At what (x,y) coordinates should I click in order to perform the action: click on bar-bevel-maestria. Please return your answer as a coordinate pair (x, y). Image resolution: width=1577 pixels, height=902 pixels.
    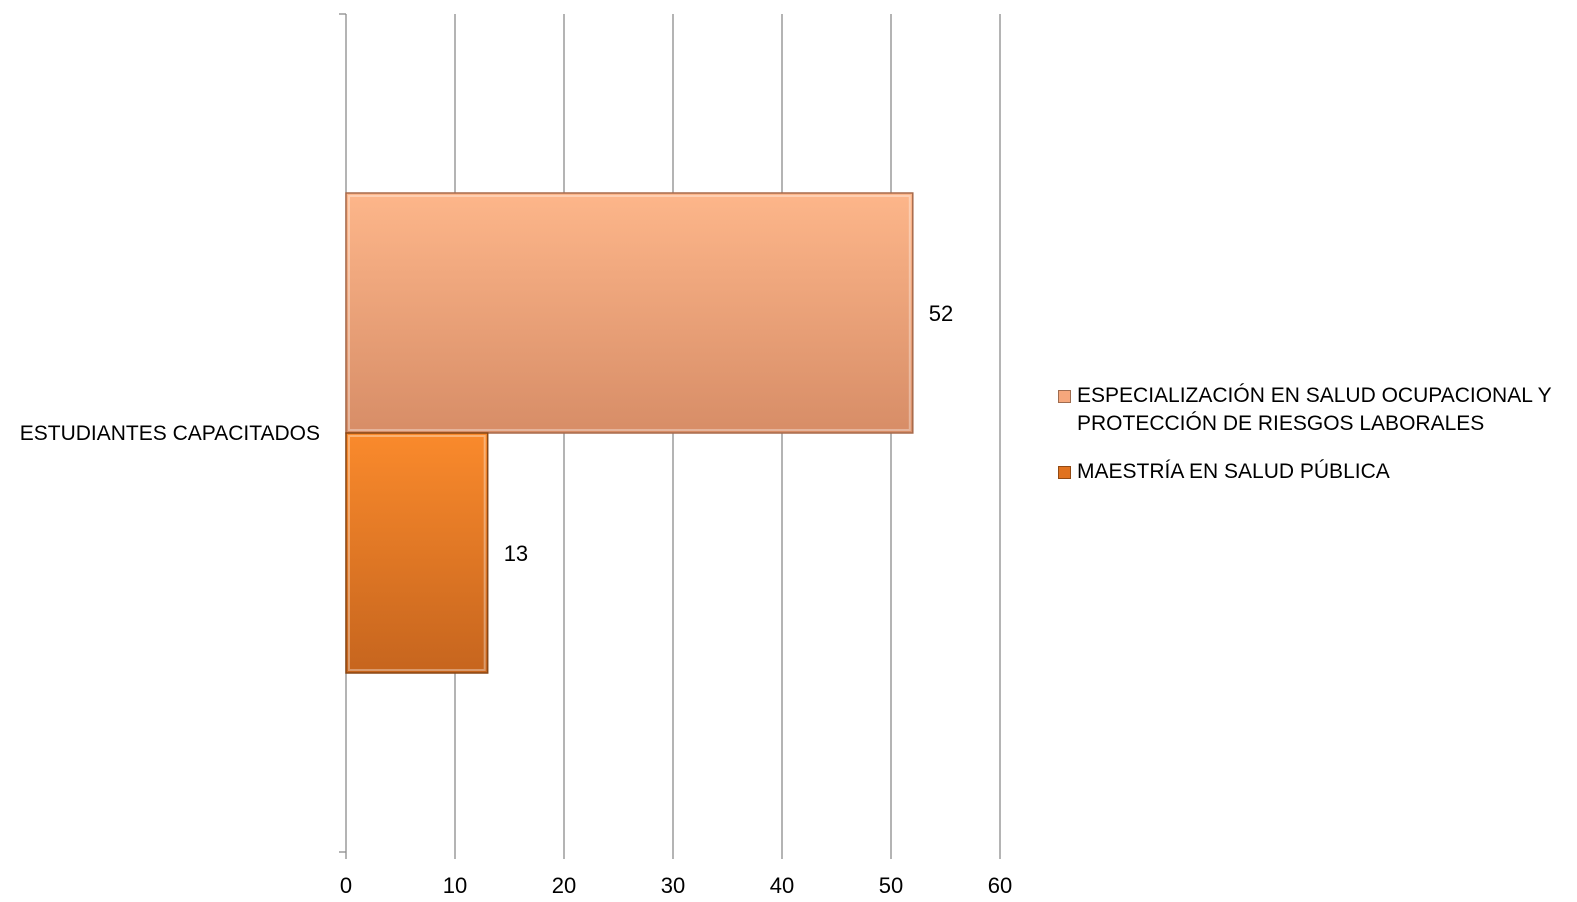
    Looking at the image, I should click on (417, 553).